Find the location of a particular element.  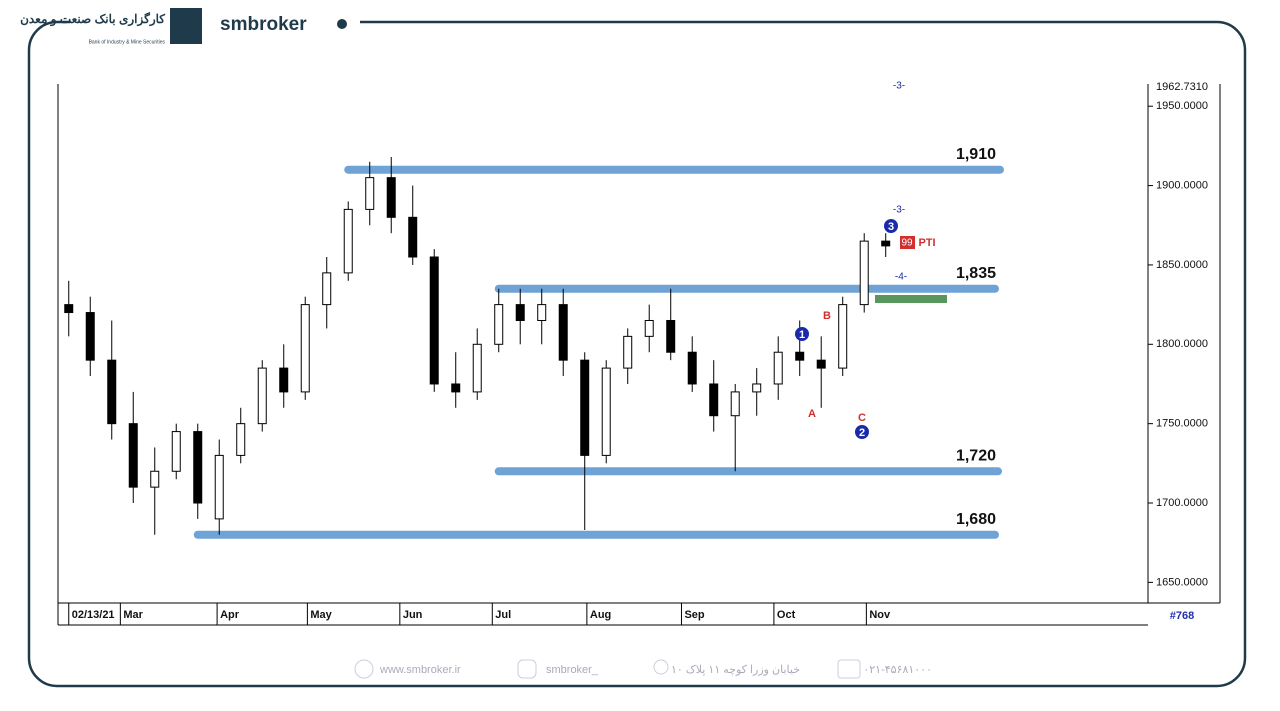

y-tick-label: 1750.0000 is located at coordinates (1182, 424).